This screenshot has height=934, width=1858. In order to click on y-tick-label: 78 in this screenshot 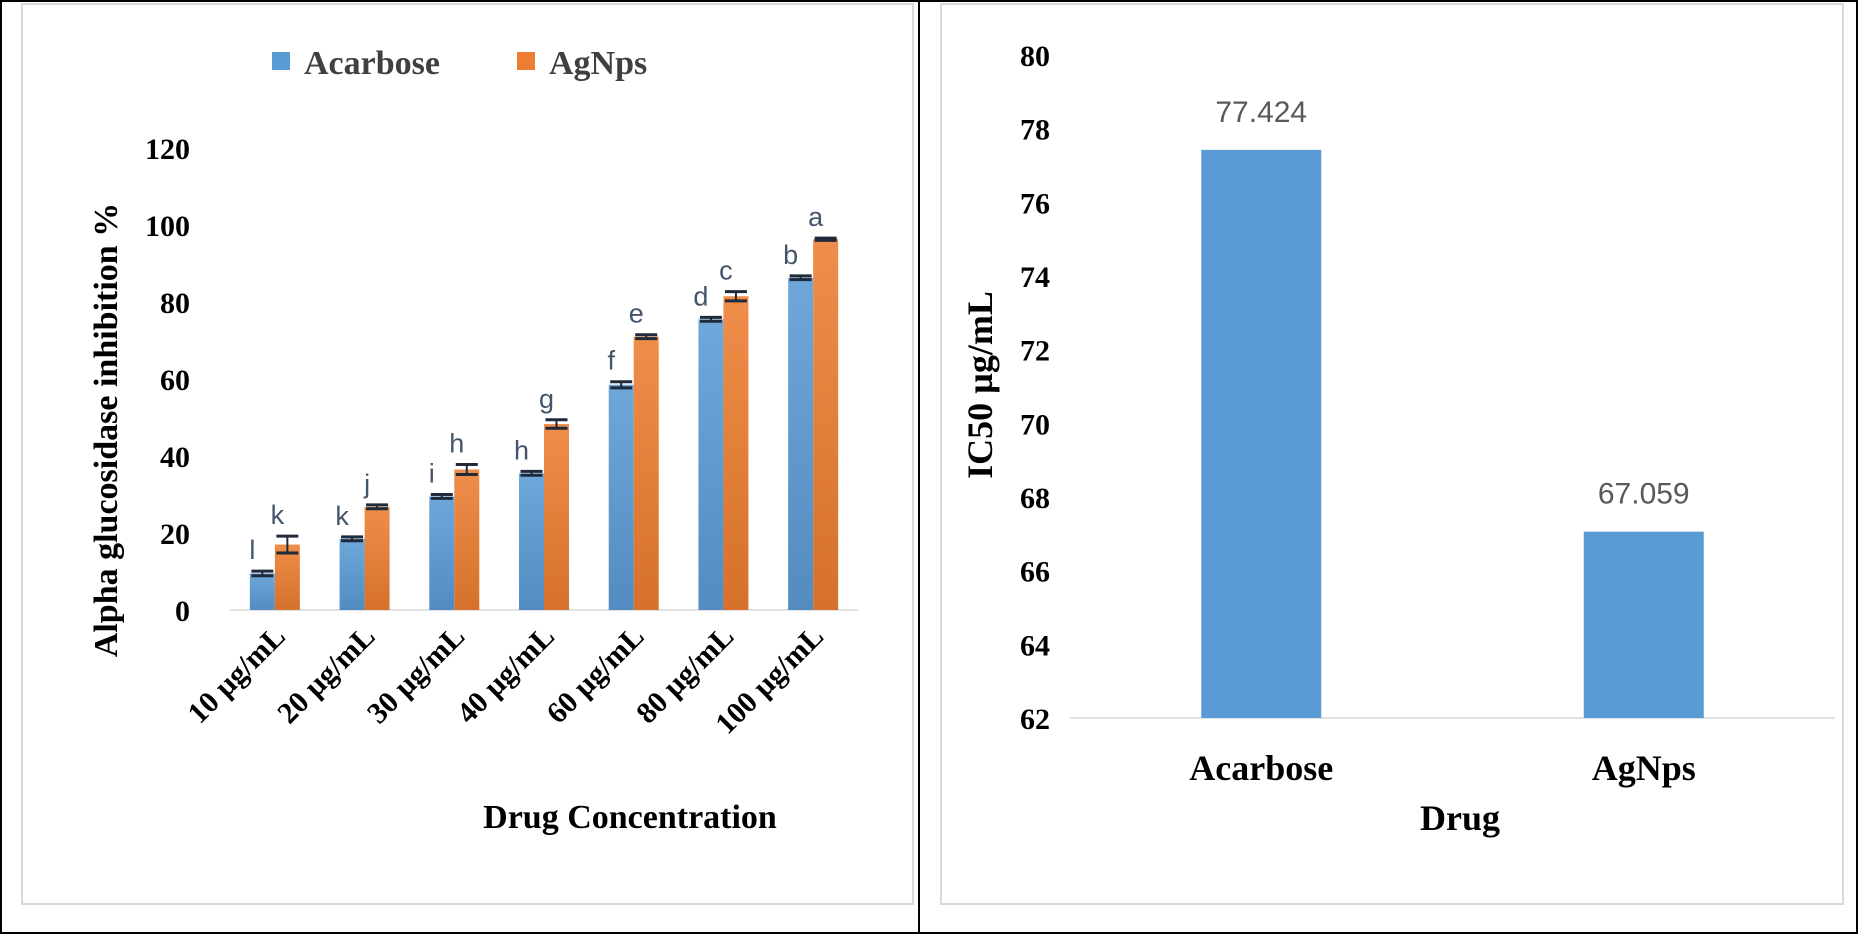, I will do `click(1035, 130)`.